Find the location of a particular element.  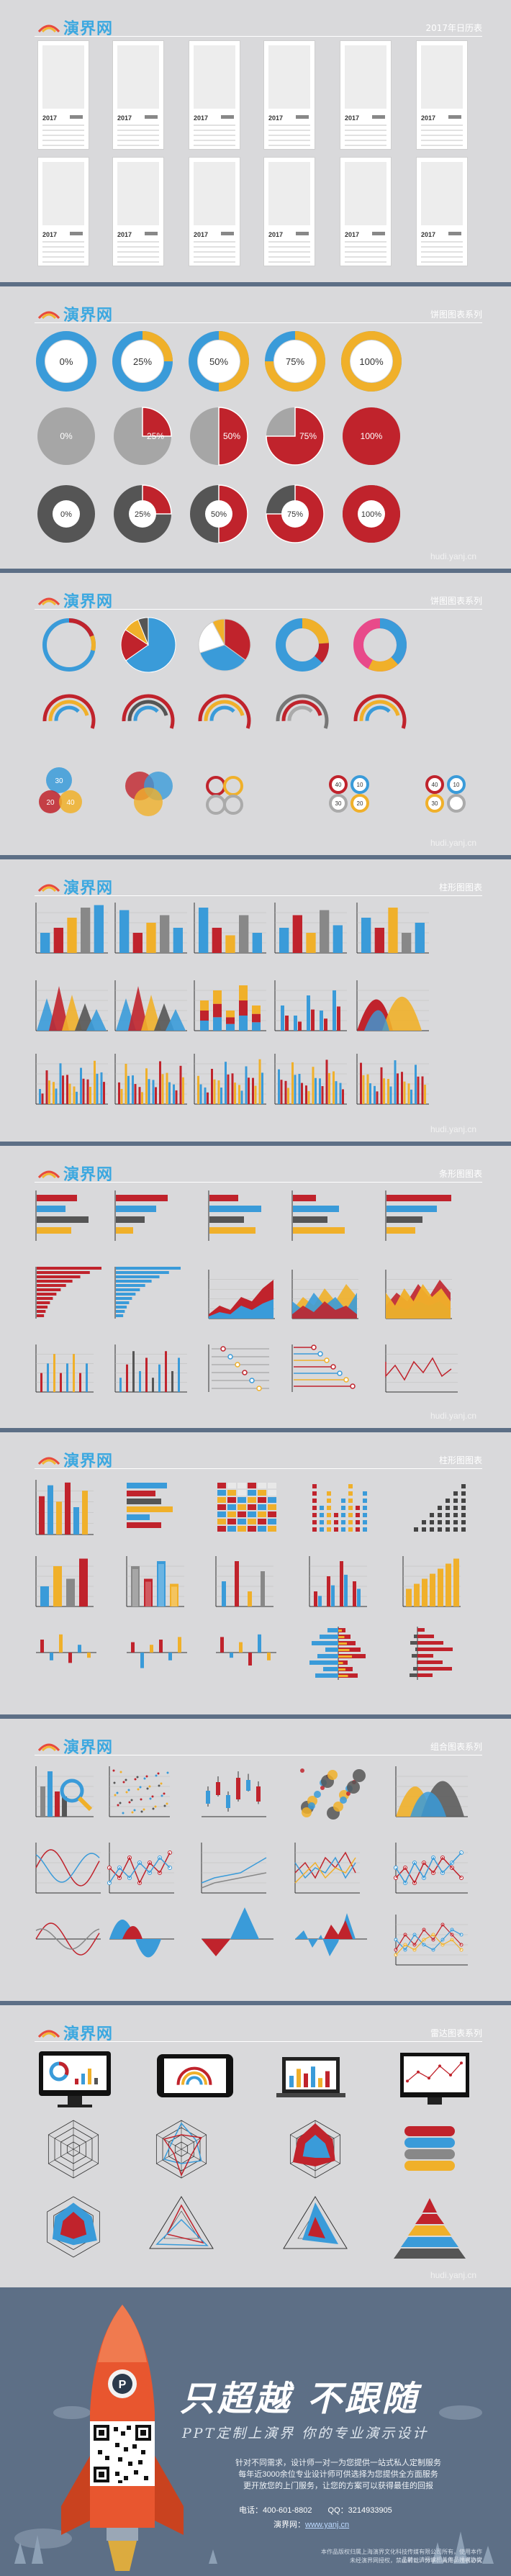

tablet-arc is located at coordinates (194, 2078).